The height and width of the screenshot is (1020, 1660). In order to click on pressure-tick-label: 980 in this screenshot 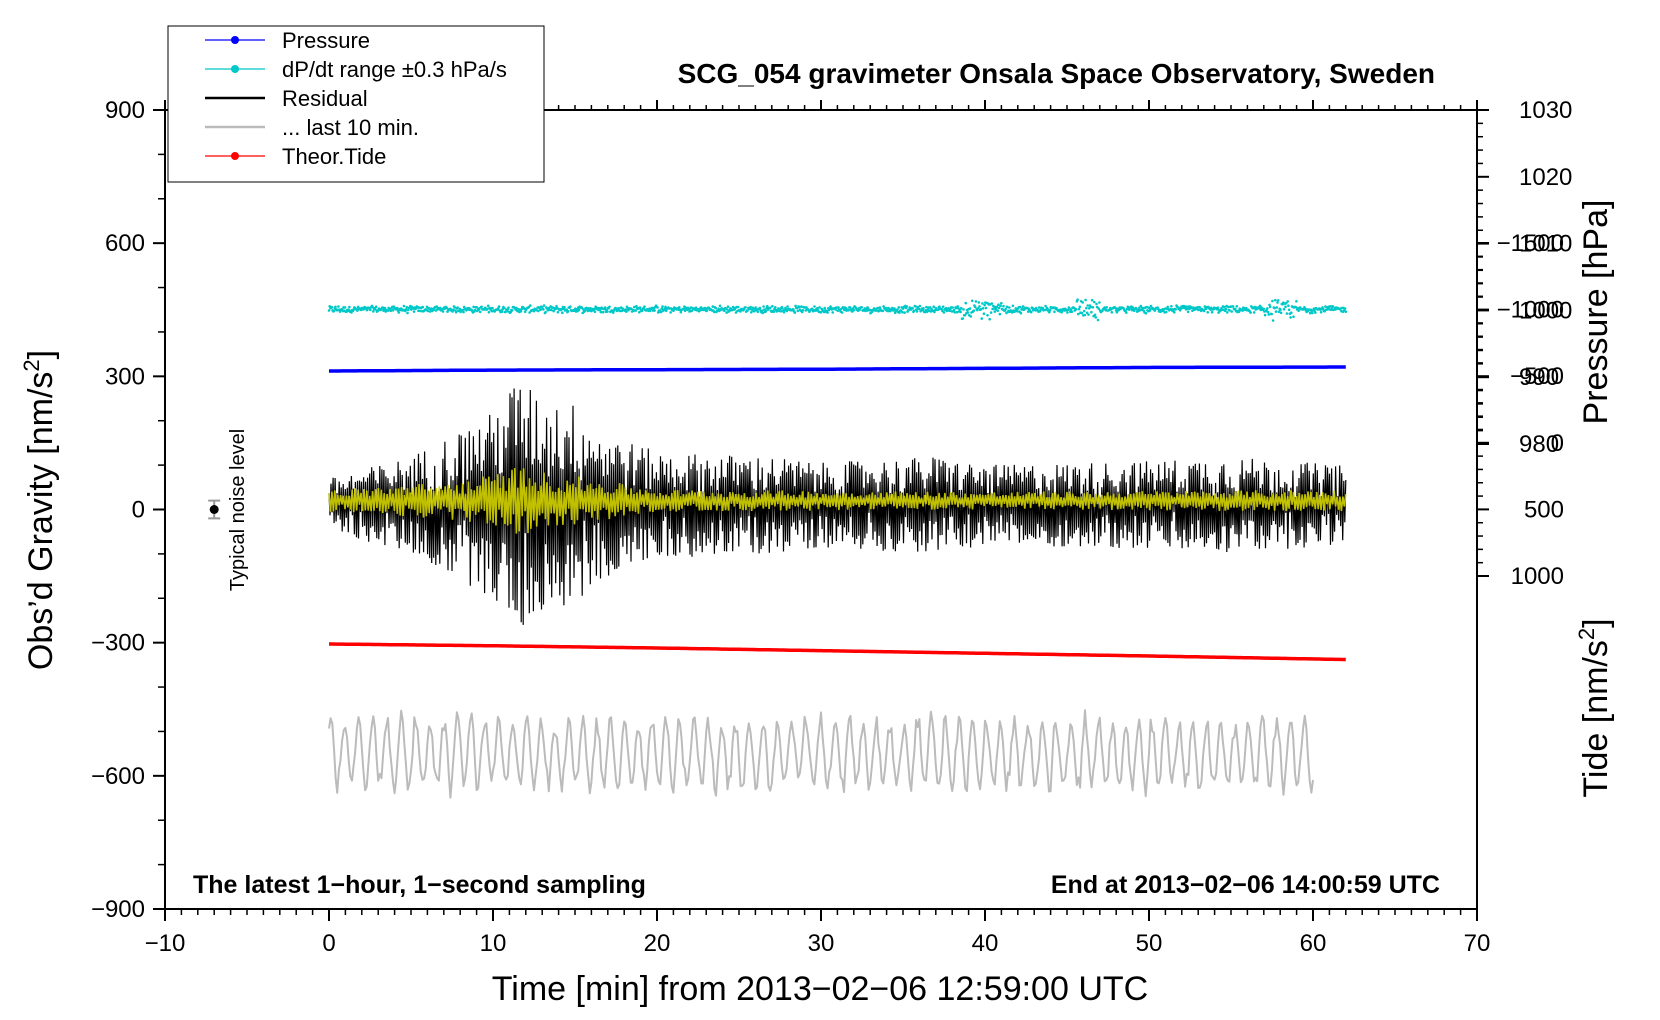, I will do `click(1539, 444)`.